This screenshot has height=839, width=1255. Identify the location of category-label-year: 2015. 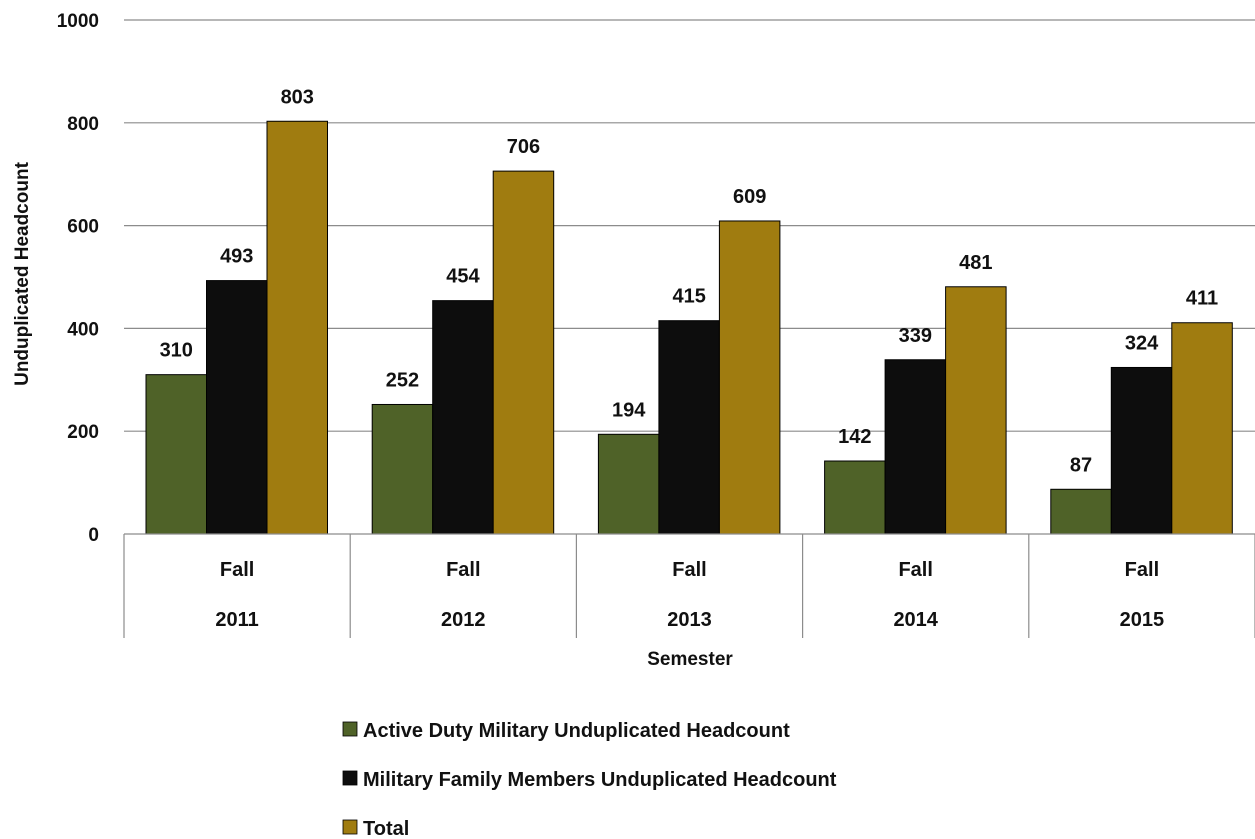
(1142, 620).